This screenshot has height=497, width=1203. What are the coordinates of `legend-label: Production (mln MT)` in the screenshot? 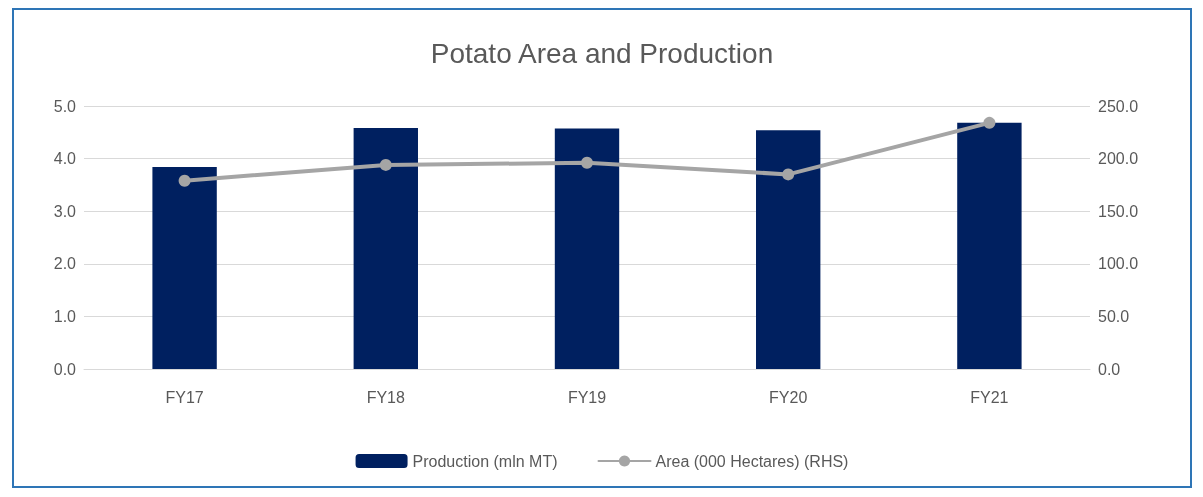 It's located at (484, 461).